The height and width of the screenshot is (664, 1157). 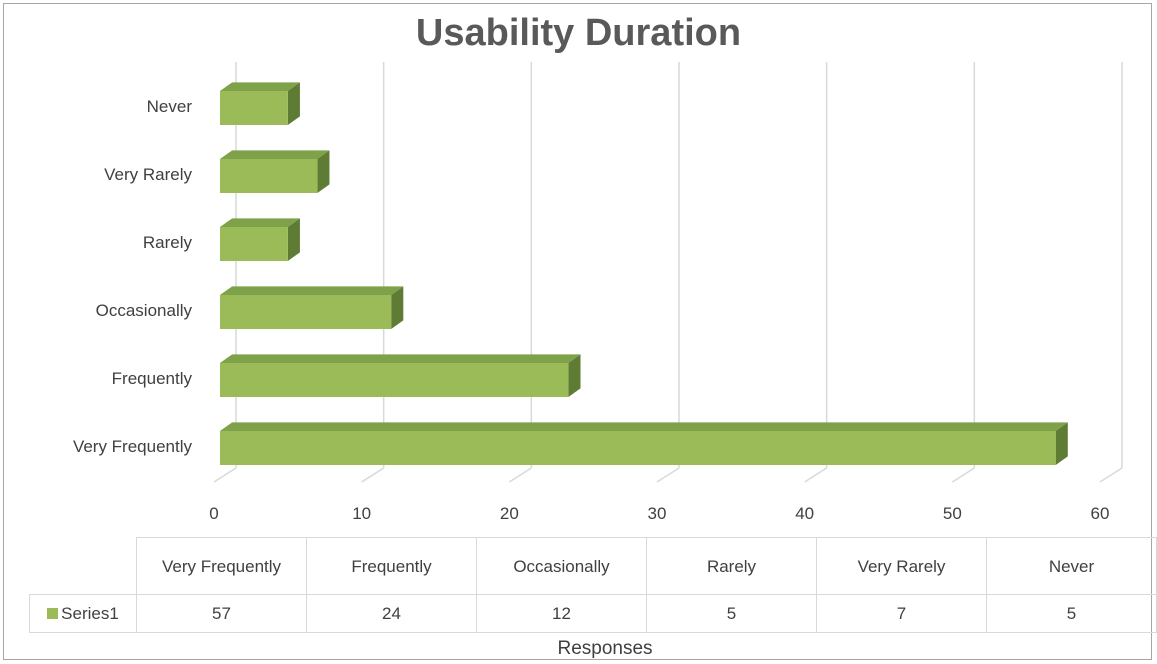 What do you see at coordinates (391, 613) in the screenshot?
I see `data-label: 24` at bounding box center [391, 613].